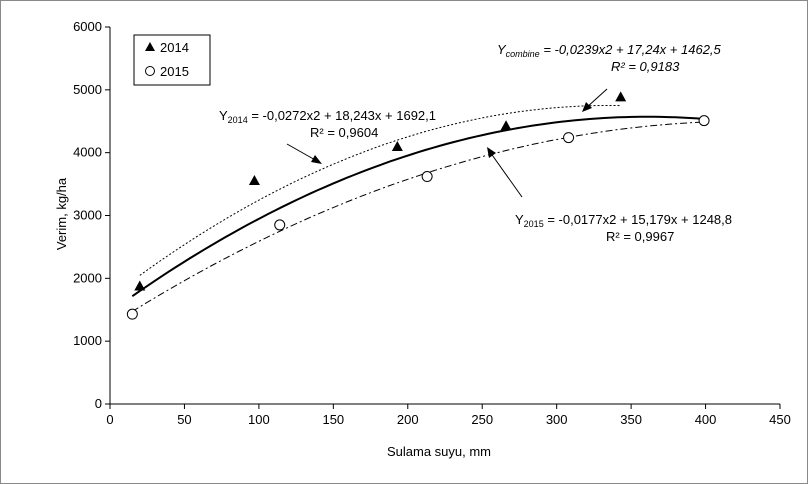 The image size is (808, 484). What do you see at coordinates (631, 419) in the screenshot?
I see `x-tick-label: 350` at bounding box center [631, 419].